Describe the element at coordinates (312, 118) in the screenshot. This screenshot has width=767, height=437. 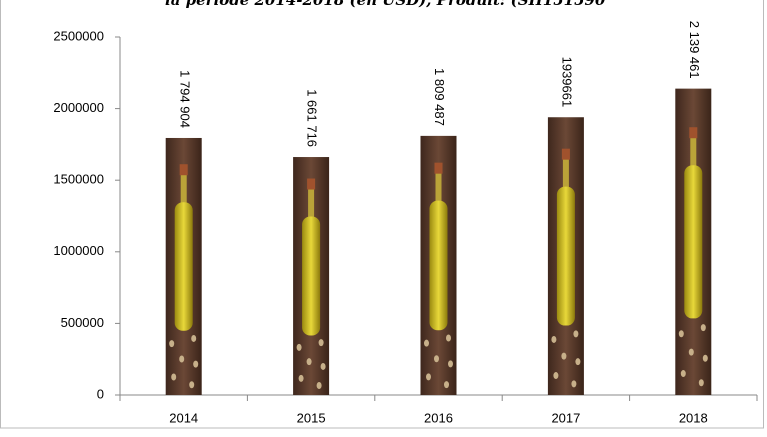
I see `value-label: 1 661 716` at that location.